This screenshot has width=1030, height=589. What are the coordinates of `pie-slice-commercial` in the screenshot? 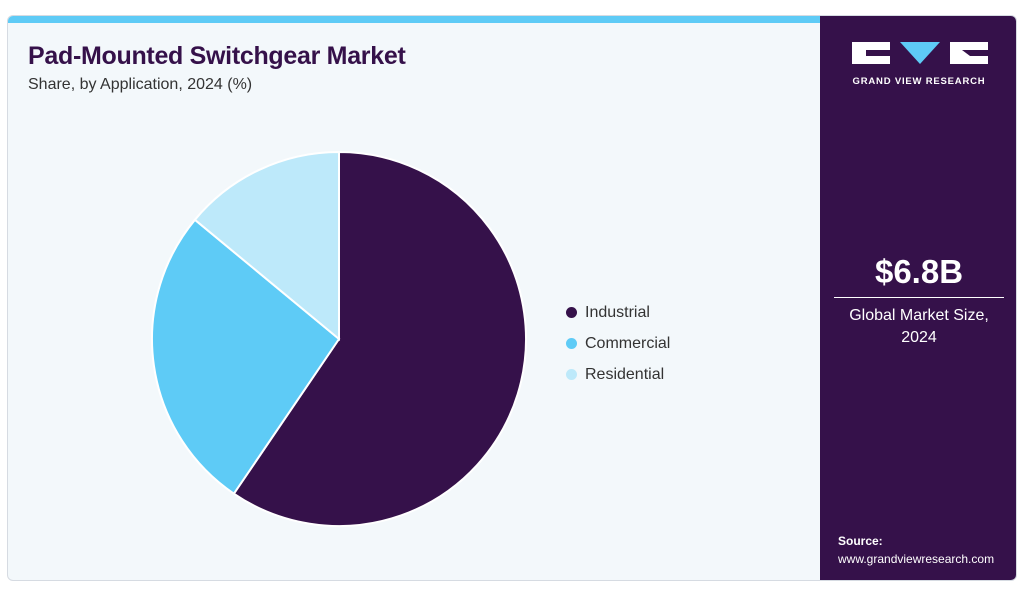 It's located at (246, 357).